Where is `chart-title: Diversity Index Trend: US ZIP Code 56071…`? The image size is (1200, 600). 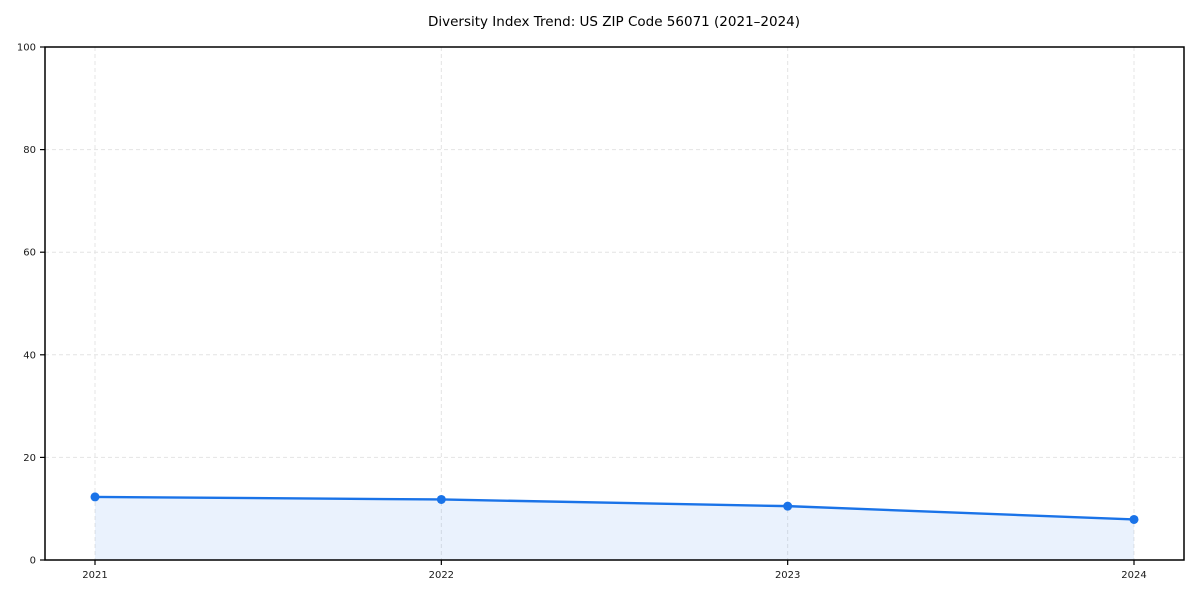 chart-title: Diversity Index Trend: US ZIP Code 56071… is located at coordinates (614, 22).